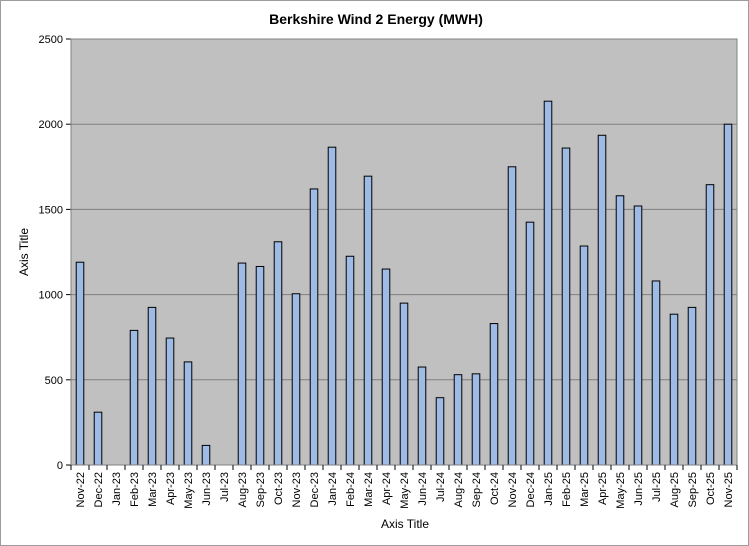 This screenshot has height=546, width=749. Describe the element at coordinates (315, 489) in the screenshot. I see `x-tick-label: Dec-23` at that location.